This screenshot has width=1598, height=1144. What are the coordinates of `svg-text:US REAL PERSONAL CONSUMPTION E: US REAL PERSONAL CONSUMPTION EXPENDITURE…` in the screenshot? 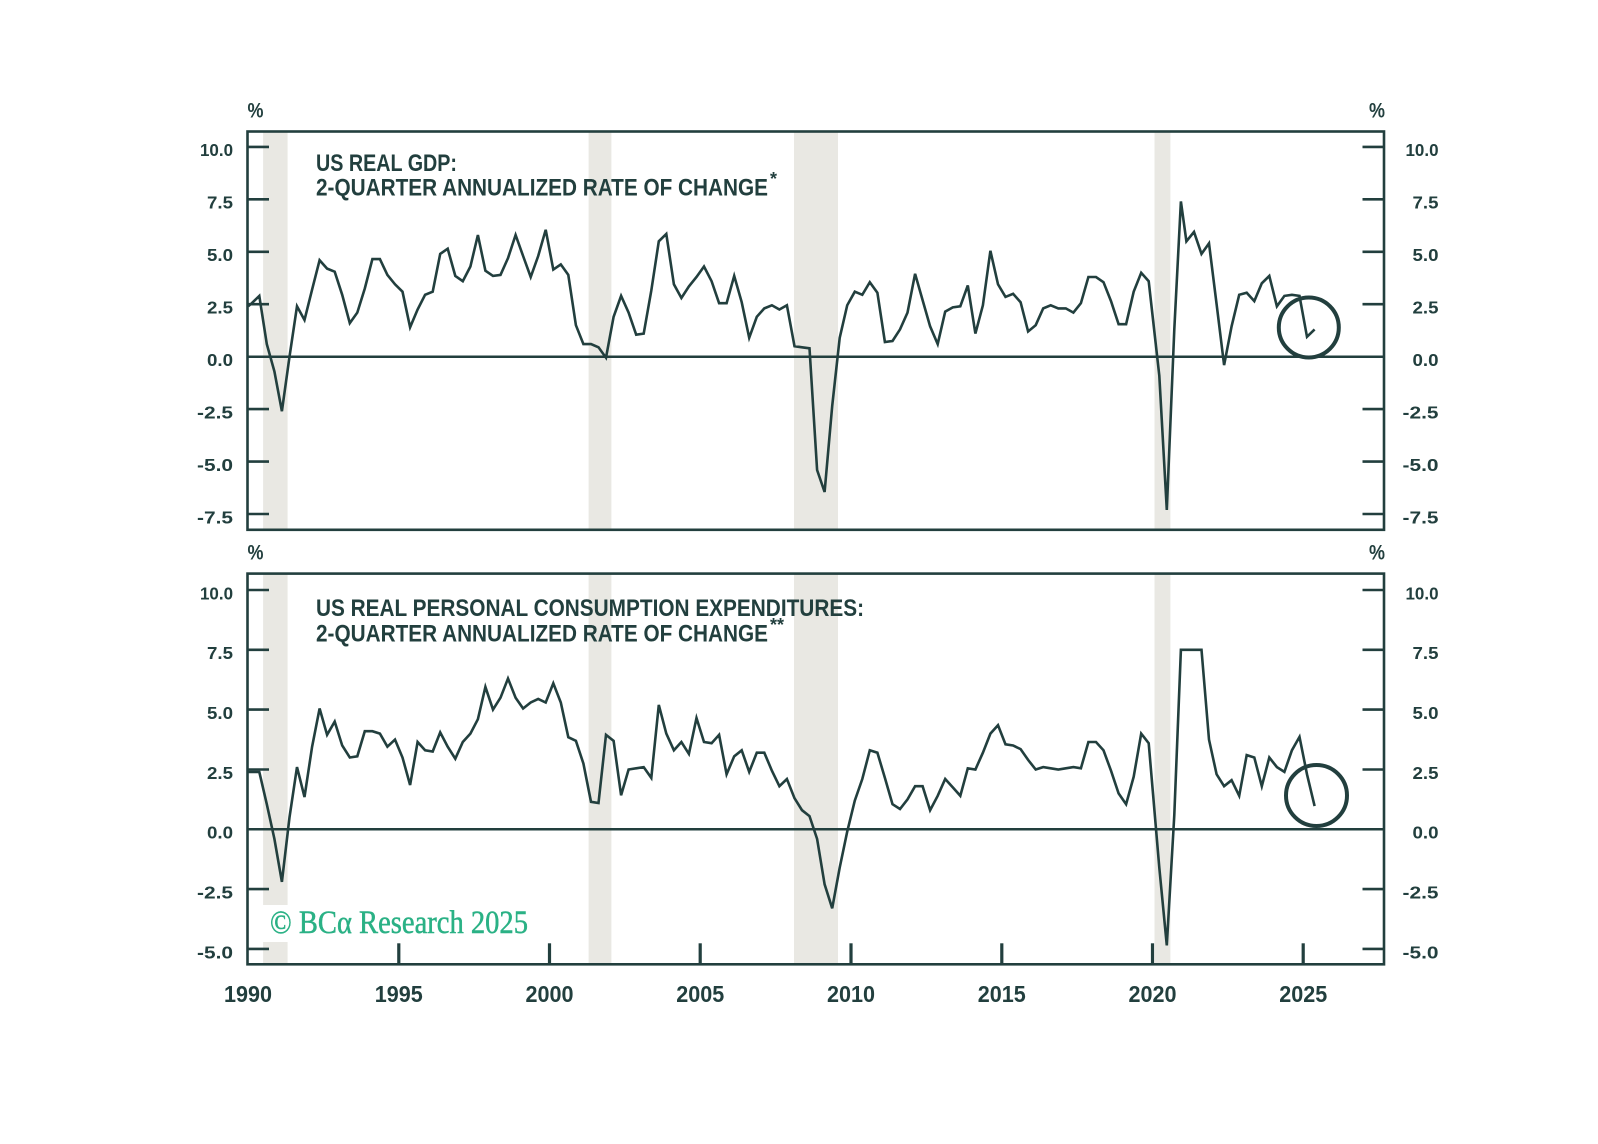 It's located at (590, 608).